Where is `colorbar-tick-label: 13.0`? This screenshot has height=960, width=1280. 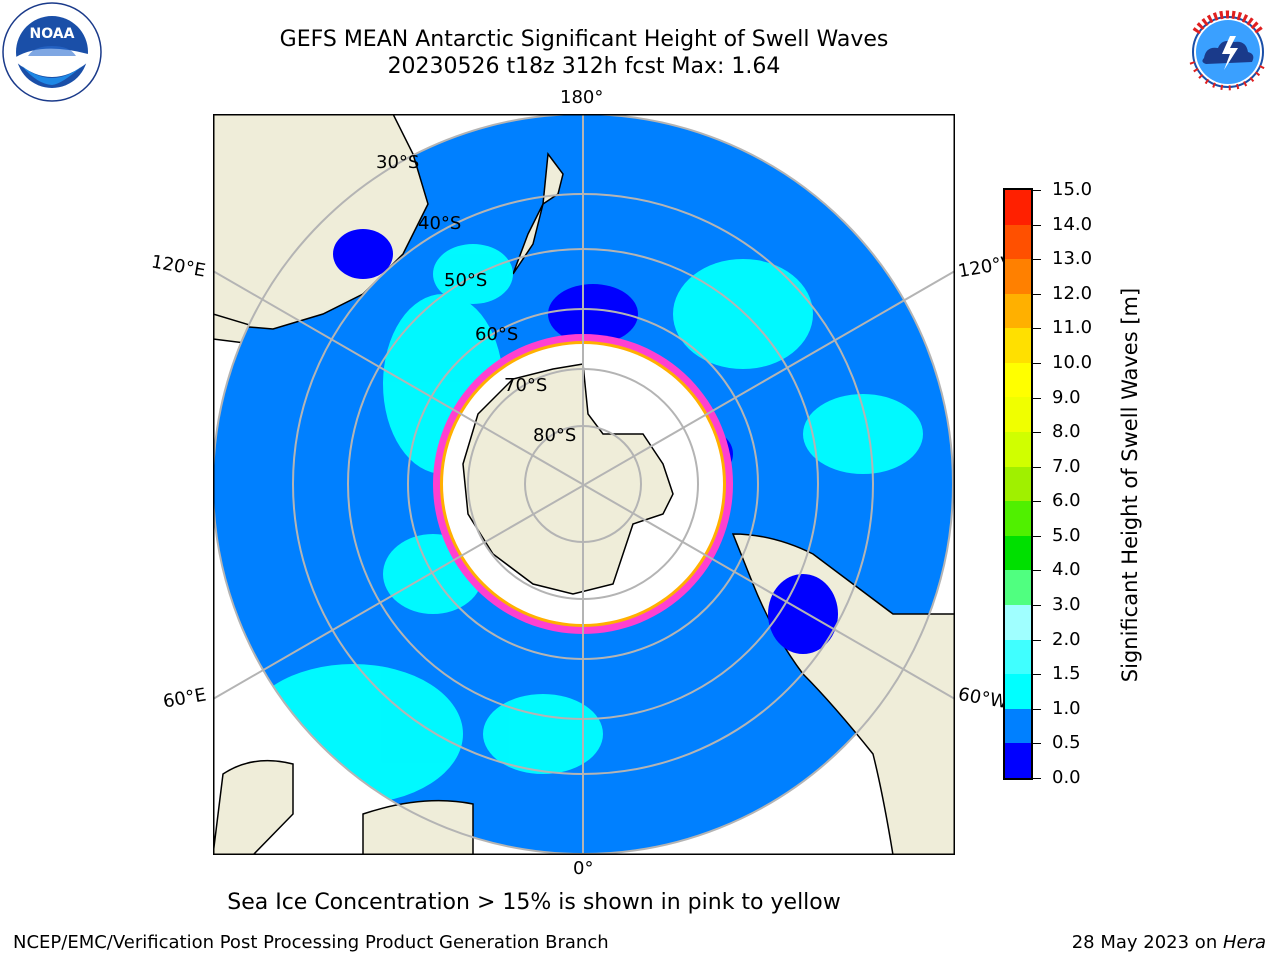
colorbar-tick-label: 13.0 is located at coordinates (1072, 259).